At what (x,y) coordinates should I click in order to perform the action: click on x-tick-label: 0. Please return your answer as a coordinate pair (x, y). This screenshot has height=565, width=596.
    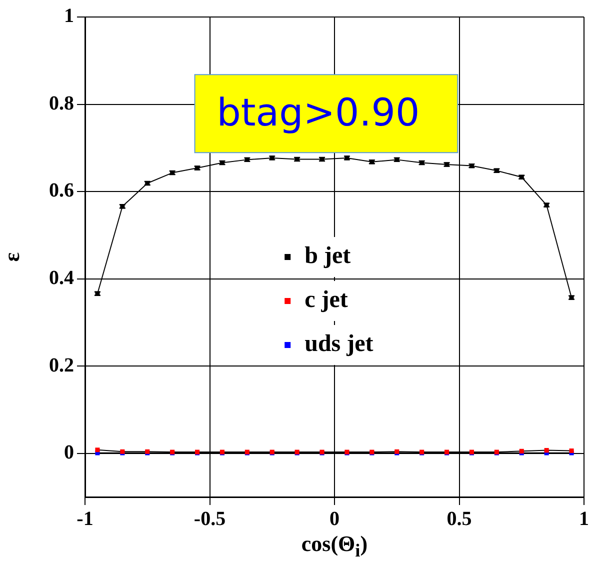
    Looking at the image, I should click on (335, 519).